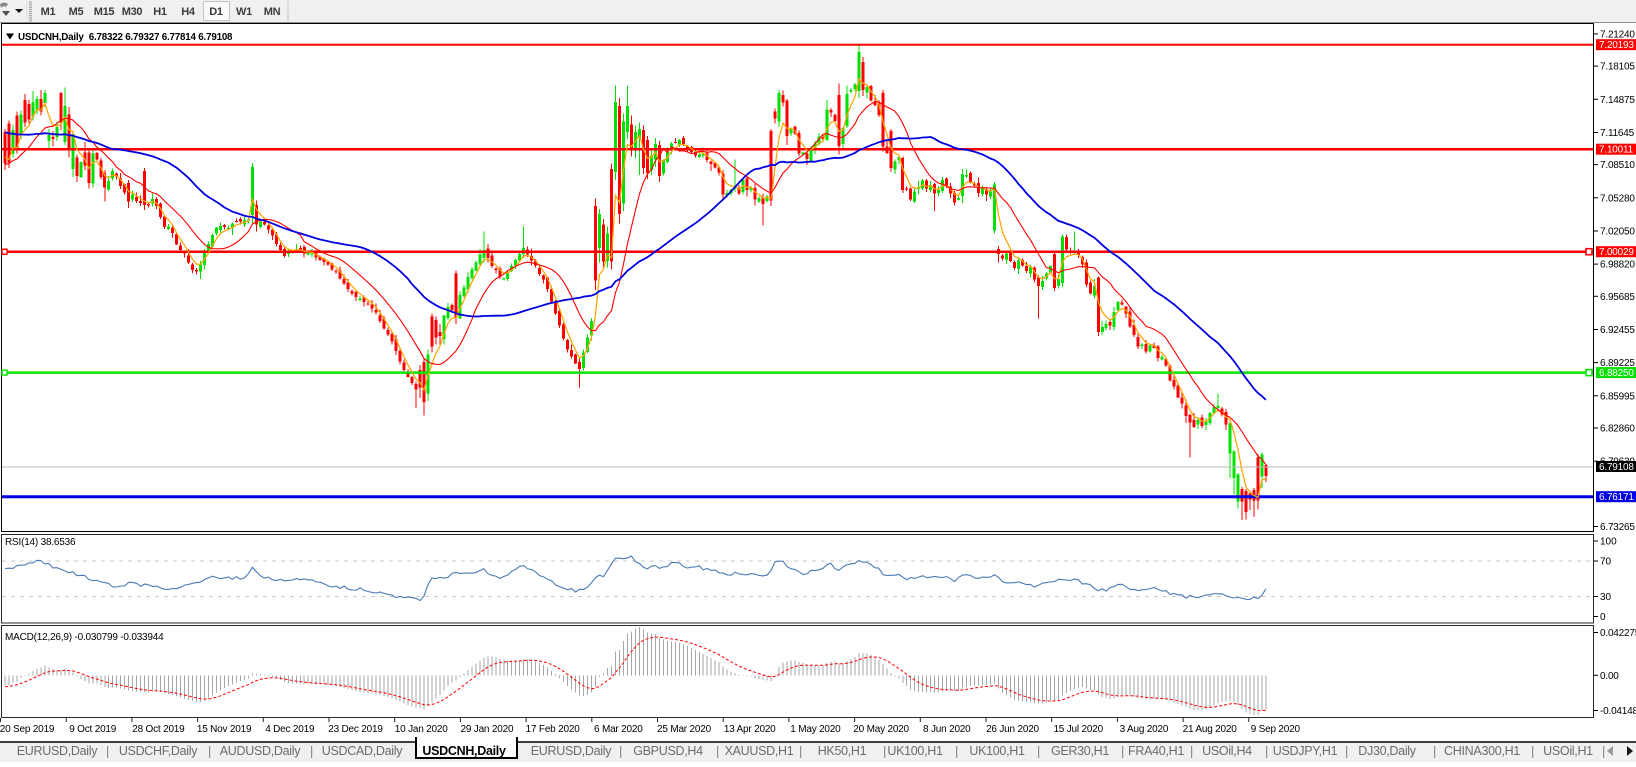 The height and width of the screenshot is (767, 1636). I want to click on svg-text: 0.00, so click(1609, 676).